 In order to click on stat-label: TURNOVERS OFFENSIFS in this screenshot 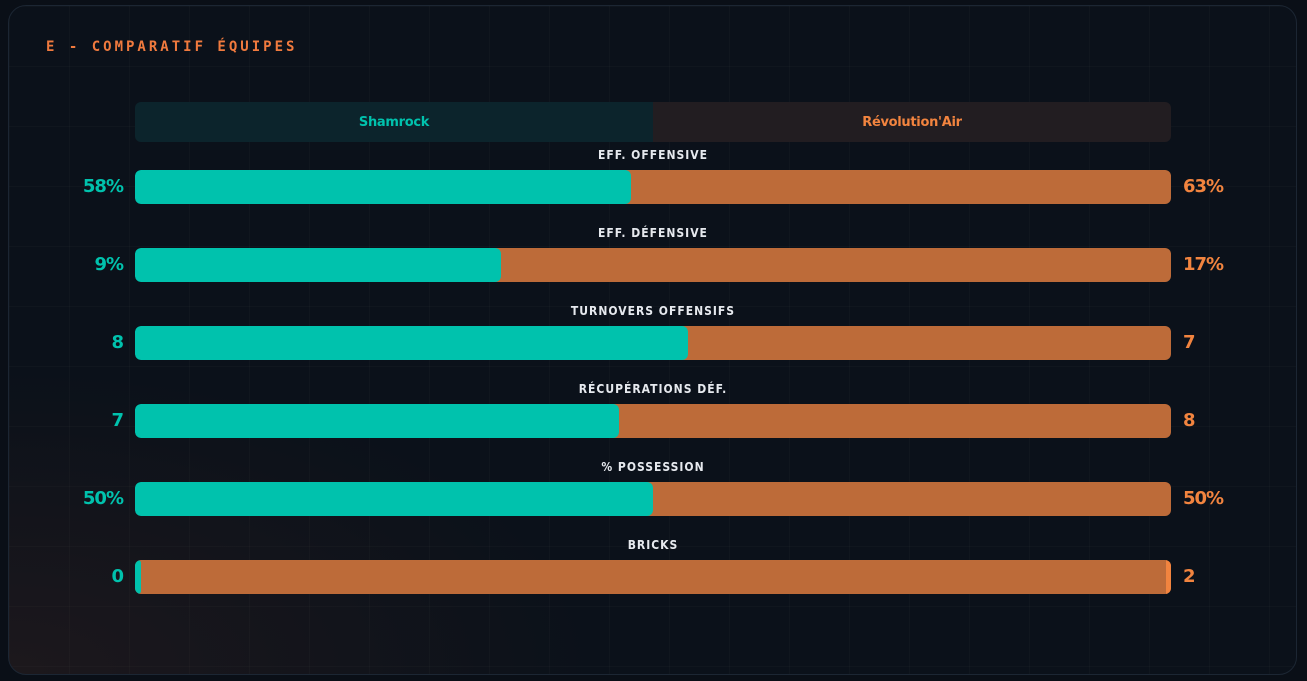, I will do `click(653, 311)`.